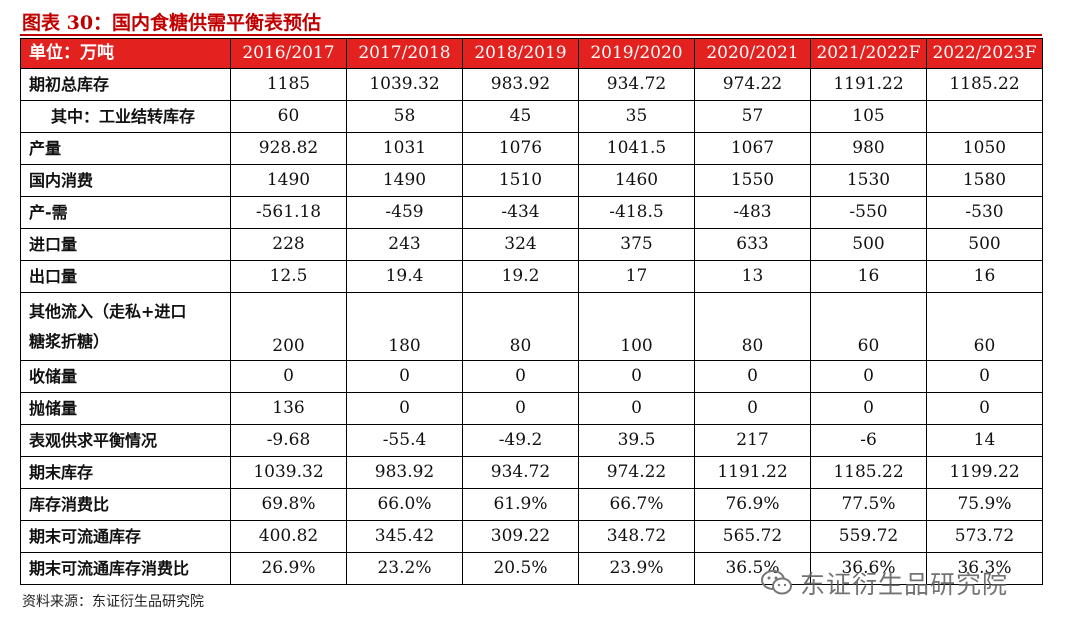  What do you see at coordinates (520, 536) in the screenshot?
I see `table-cell: 309.22` at bounding box center [520, 536].